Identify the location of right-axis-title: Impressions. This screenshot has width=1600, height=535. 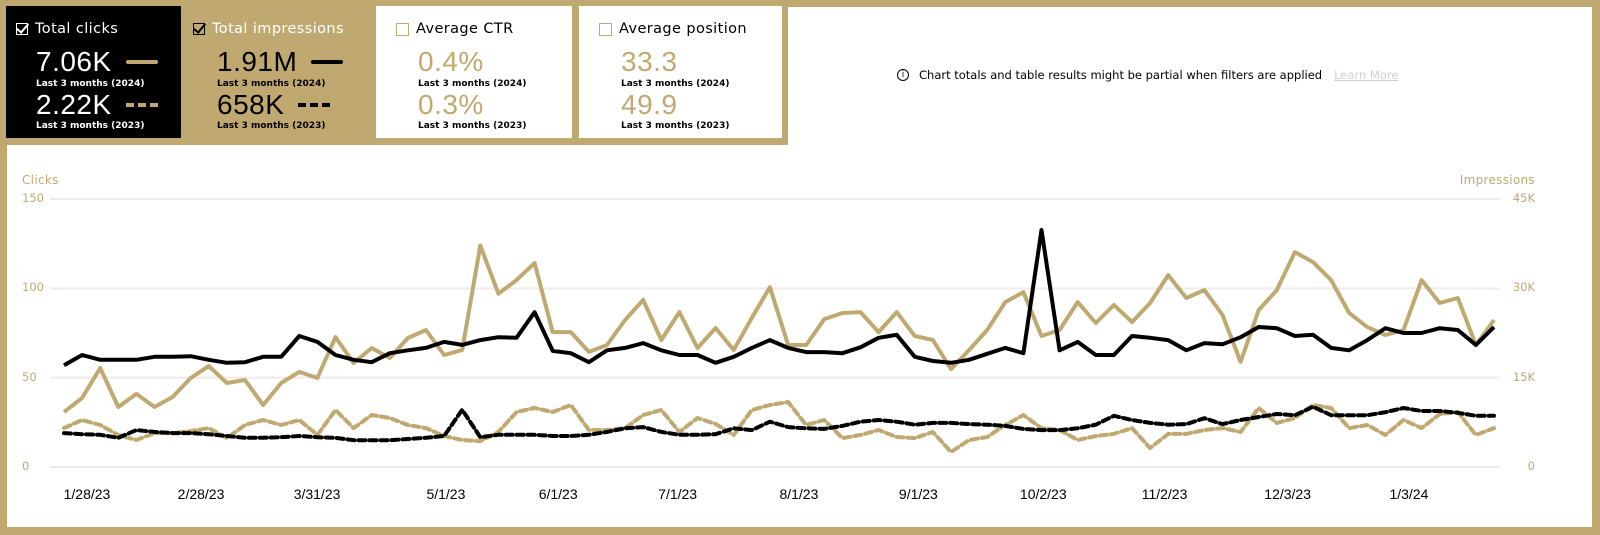
(1497, 180).